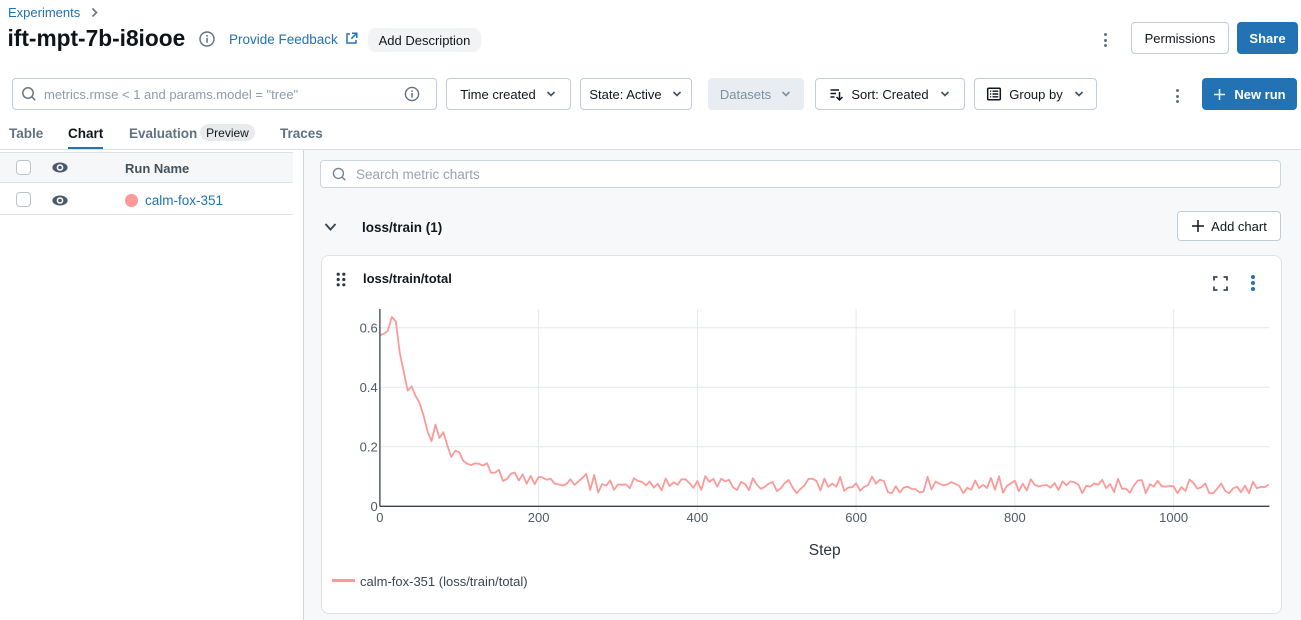 Image resolution: width=1301 pixels, height=620 pixels. What do you see at coordinates (1015, 517) in the screenshot?
I see `svg-text: 800` at bounding box center [1015, 517].